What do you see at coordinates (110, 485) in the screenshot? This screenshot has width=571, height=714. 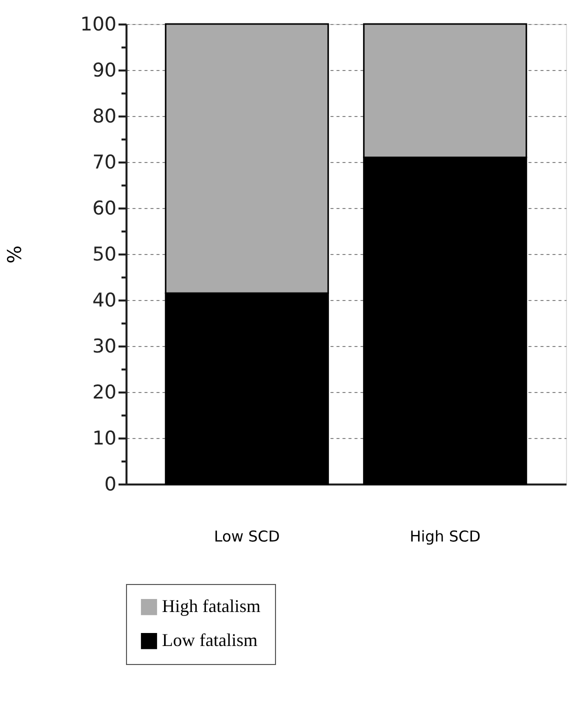 I see `y-tick-label: 0` at bounding box center [110, 485].